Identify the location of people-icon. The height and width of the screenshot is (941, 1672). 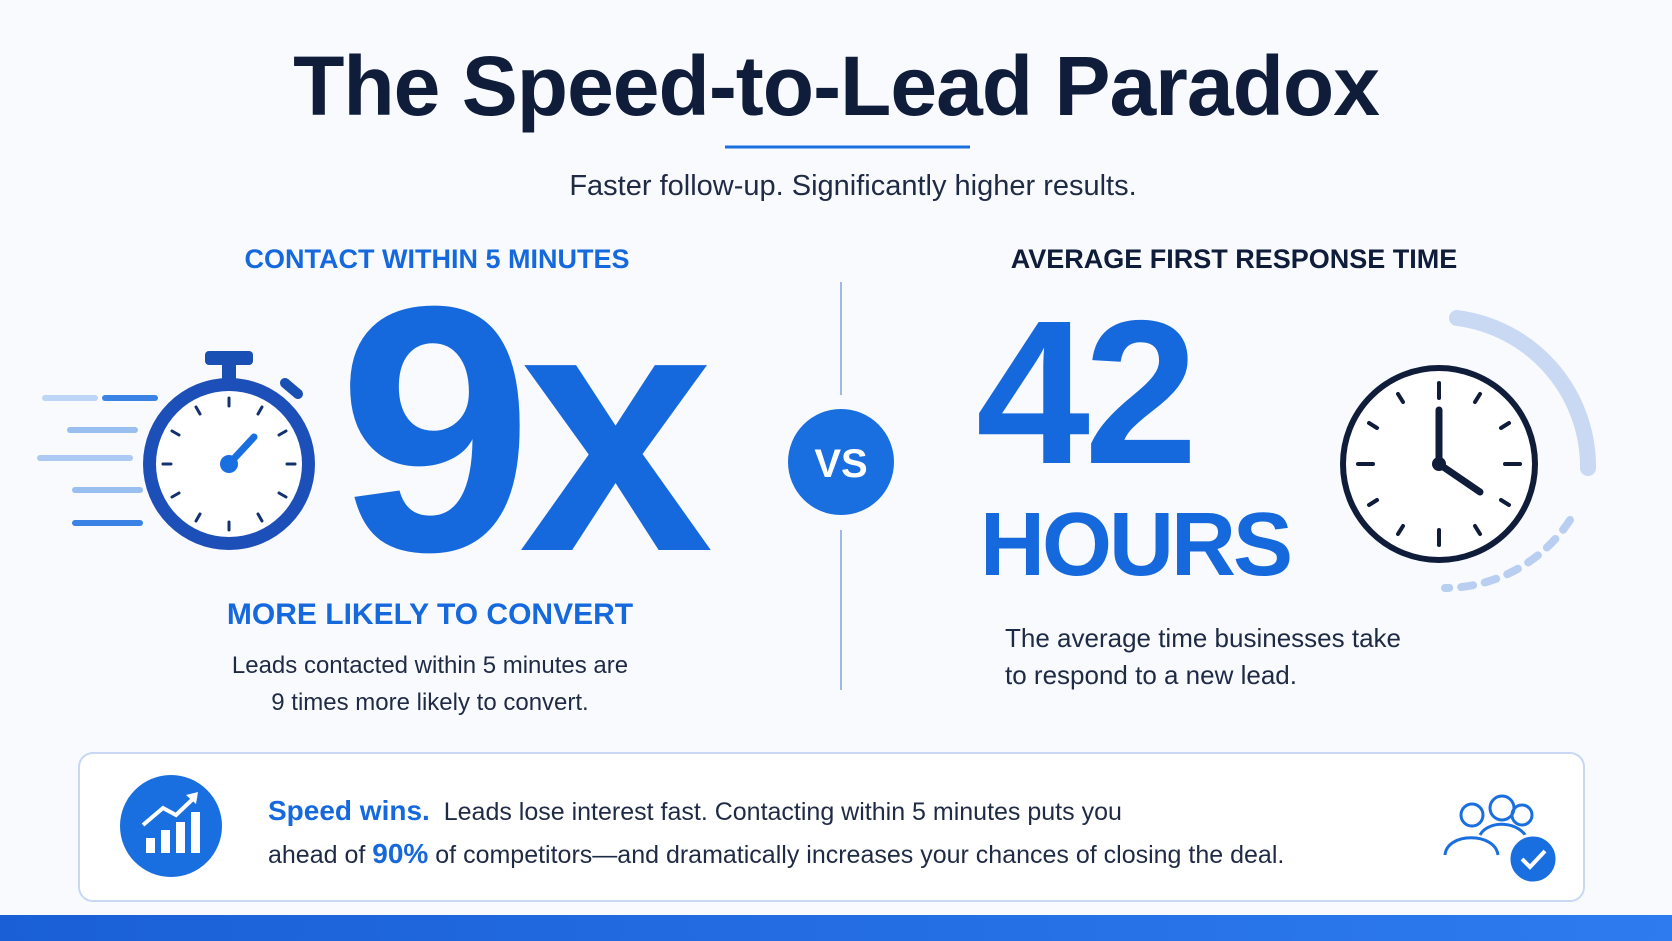
(1501, 839).